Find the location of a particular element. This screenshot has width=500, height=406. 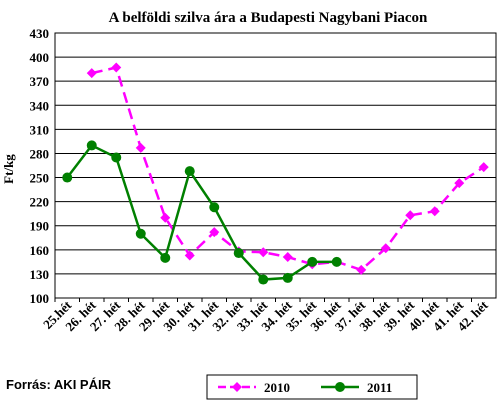

y-tick-label: 370 is located at coordinates (40, 81).